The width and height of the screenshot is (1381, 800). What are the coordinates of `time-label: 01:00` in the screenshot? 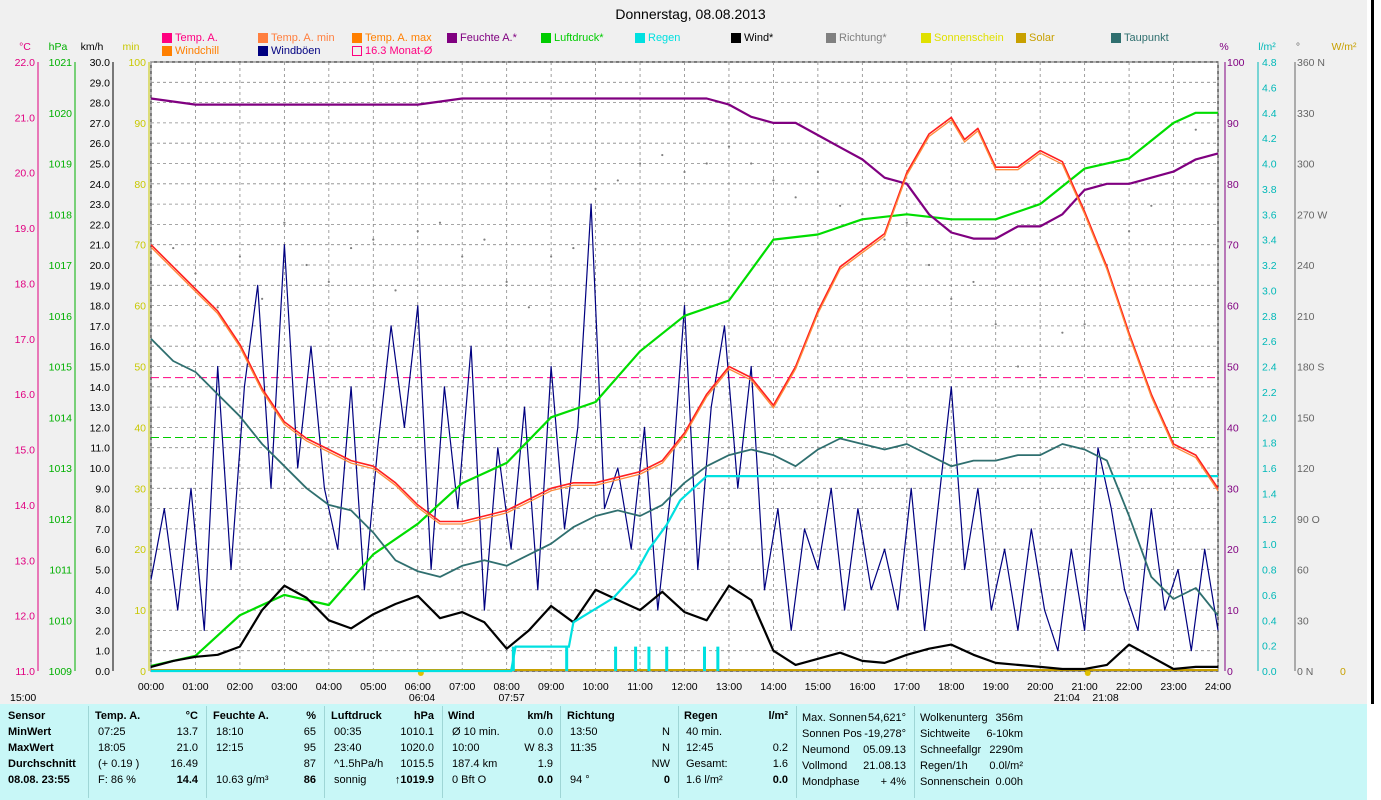 It's located at (195, 687).